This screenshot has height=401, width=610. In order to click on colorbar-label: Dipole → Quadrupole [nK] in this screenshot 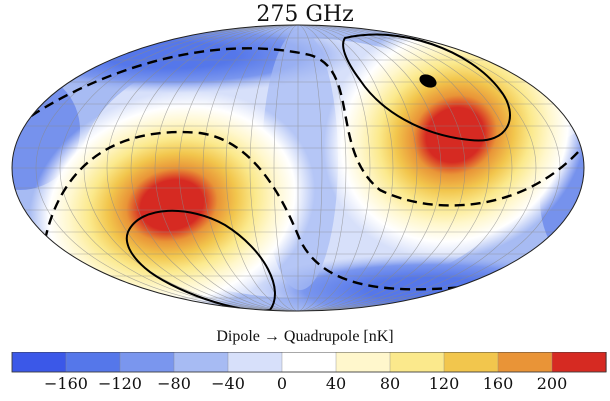, I will do `click(305, 336)`.